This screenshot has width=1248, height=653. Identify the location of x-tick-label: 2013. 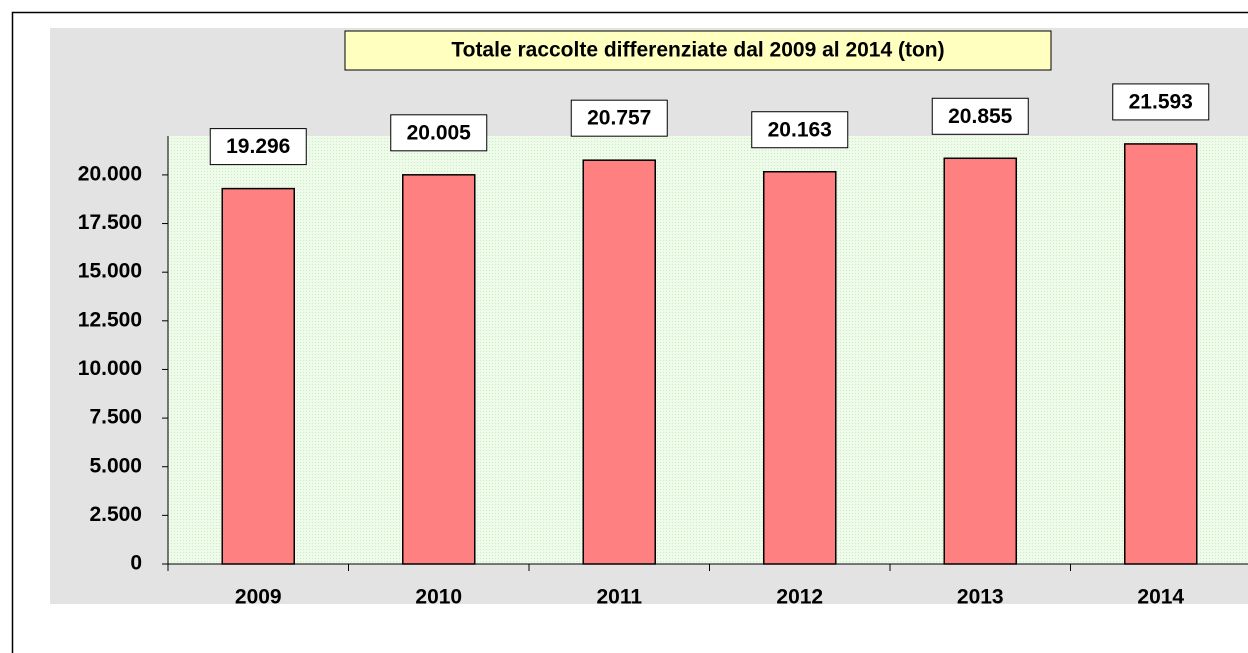
(980, 597).